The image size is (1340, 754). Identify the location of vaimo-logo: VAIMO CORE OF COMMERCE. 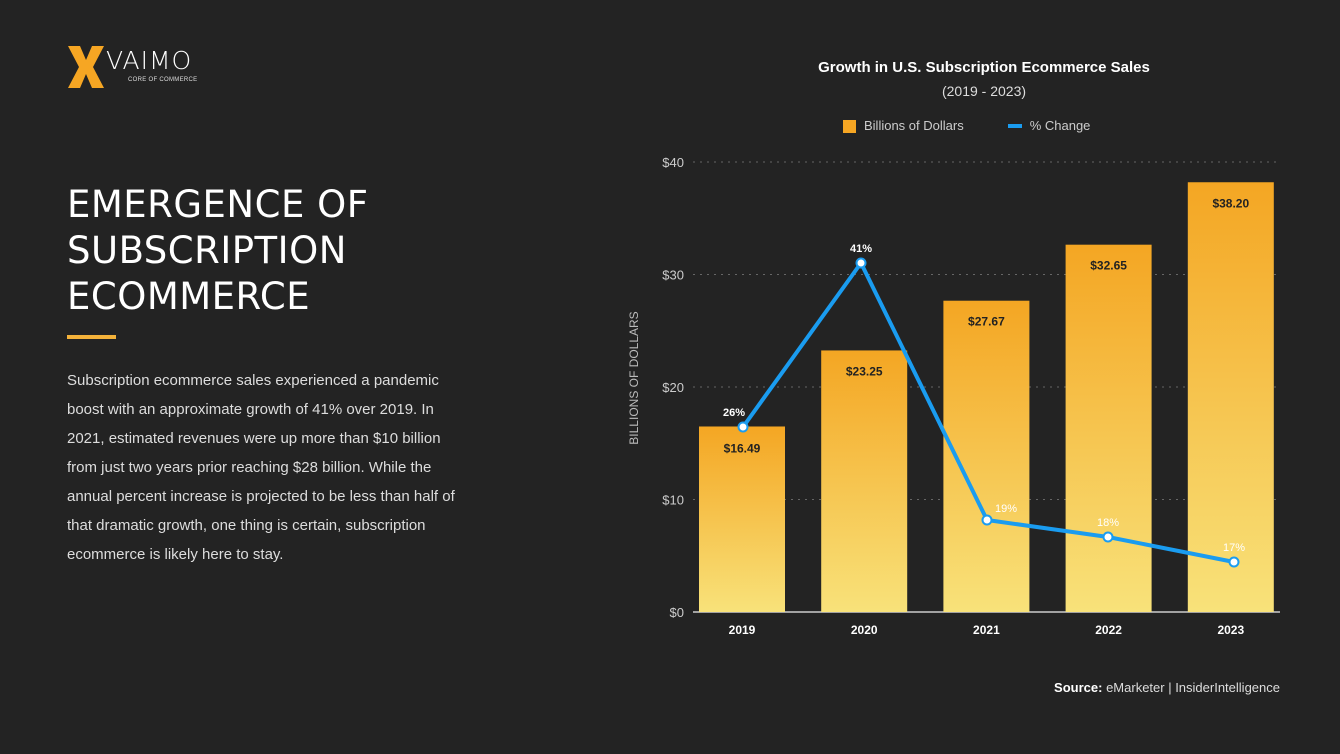
(136, 67).